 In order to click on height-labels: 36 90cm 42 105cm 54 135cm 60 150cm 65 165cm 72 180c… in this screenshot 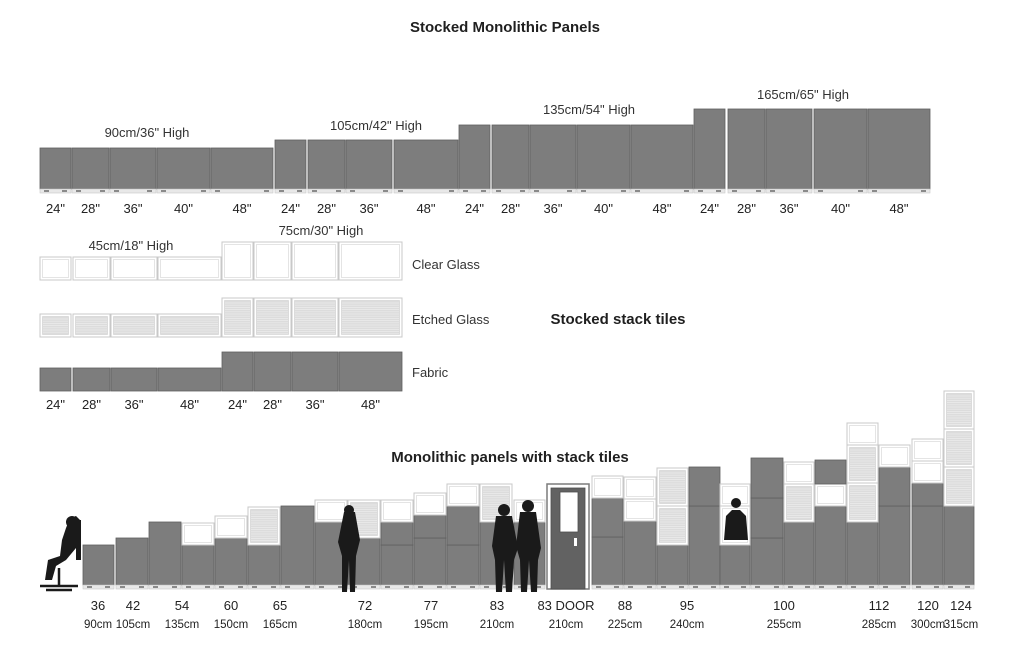, I will do `click(531, 614)`.